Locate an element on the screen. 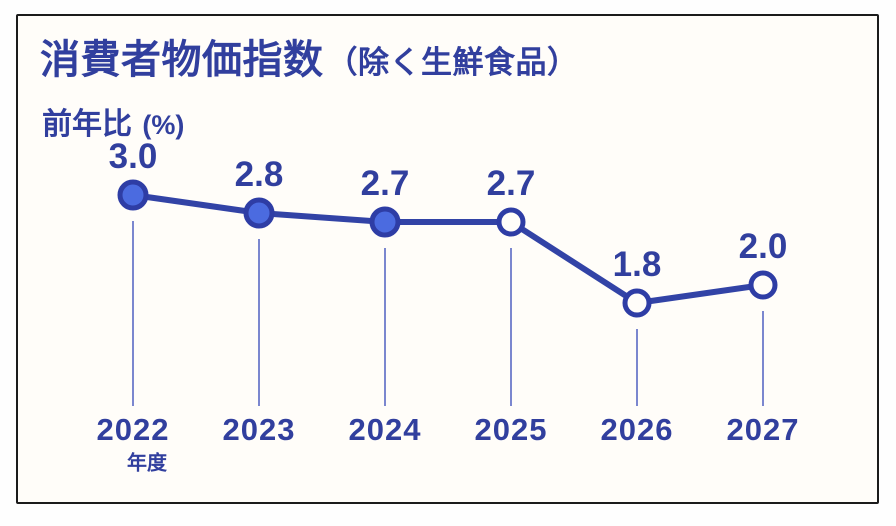 This screenshot has height=526, width=896. x-tick-label: 2023 is located at coordinates (259, 429).